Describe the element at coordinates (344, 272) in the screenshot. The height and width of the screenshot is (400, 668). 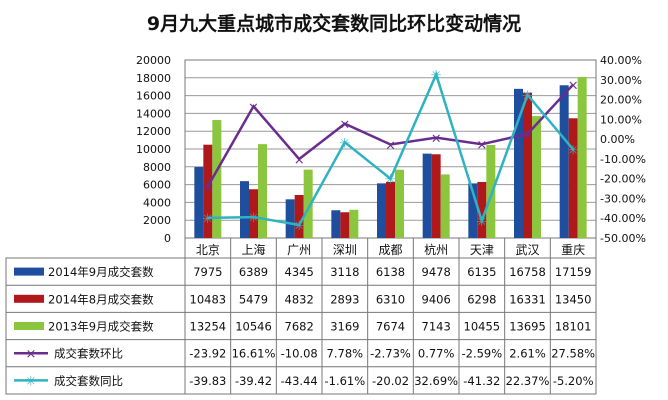
I see `table-cell: 3118` at that location.